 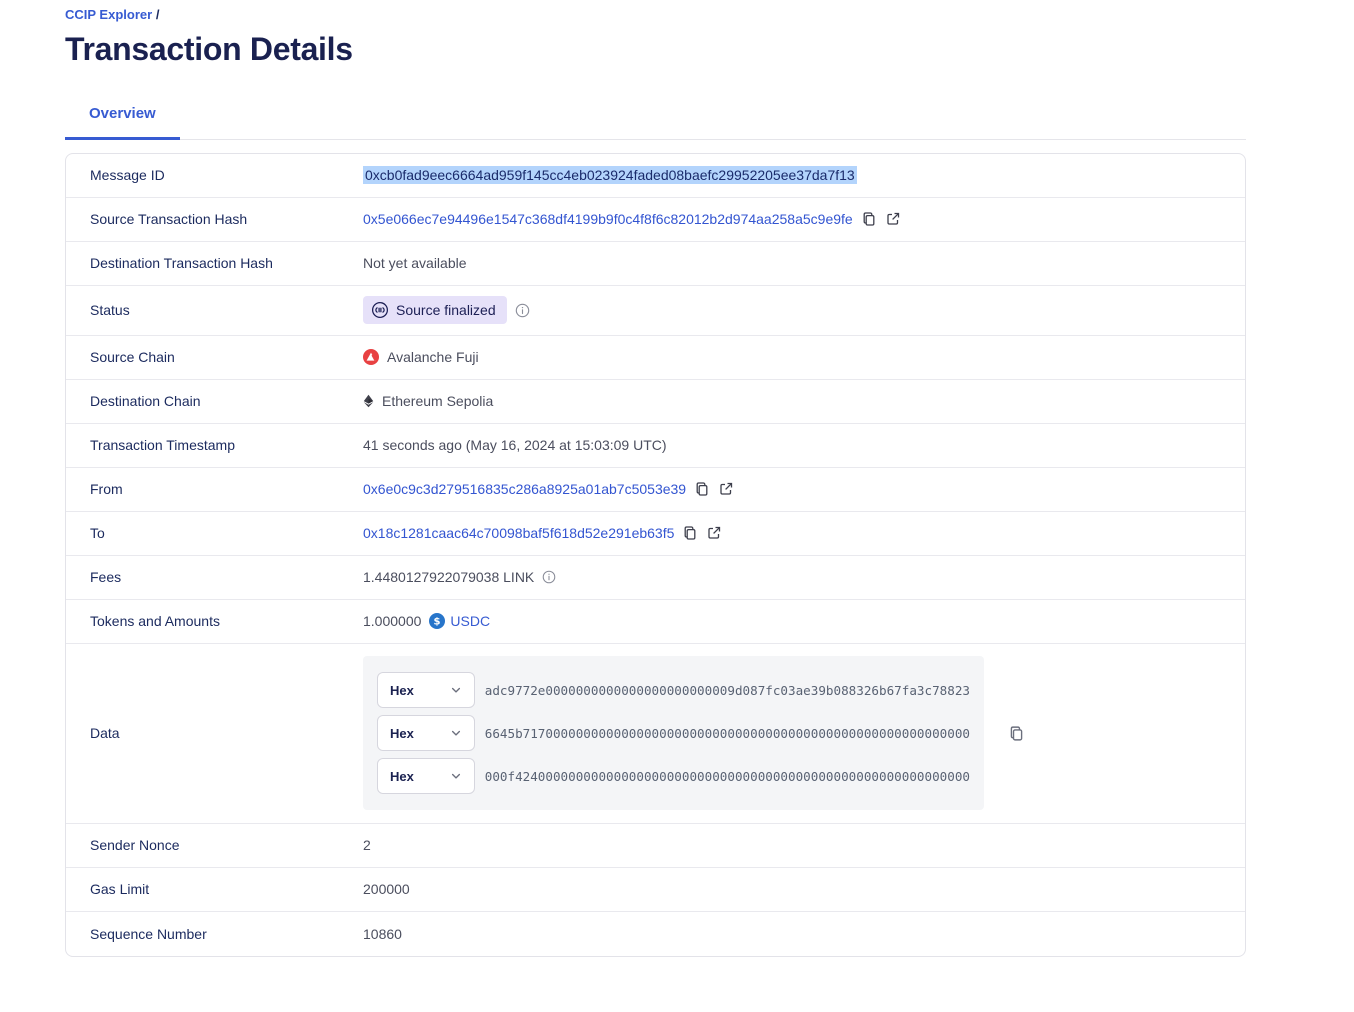 I want to click on gas-limit-value: 200000, so click(x=386, y=889).